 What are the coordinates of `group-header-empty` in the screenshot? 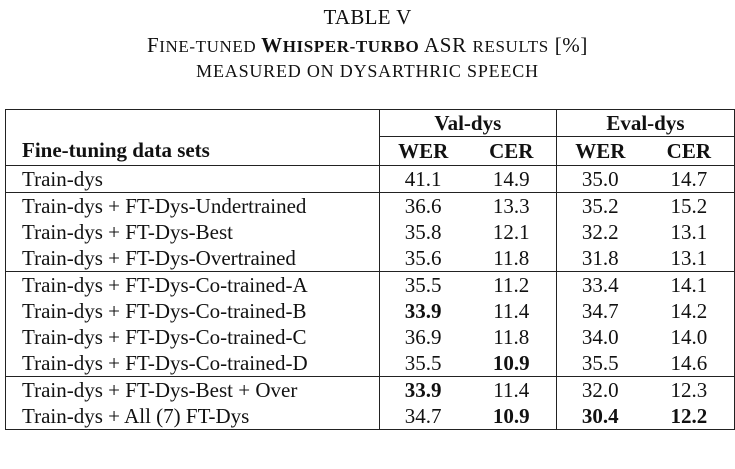 It's located at (192, 123).